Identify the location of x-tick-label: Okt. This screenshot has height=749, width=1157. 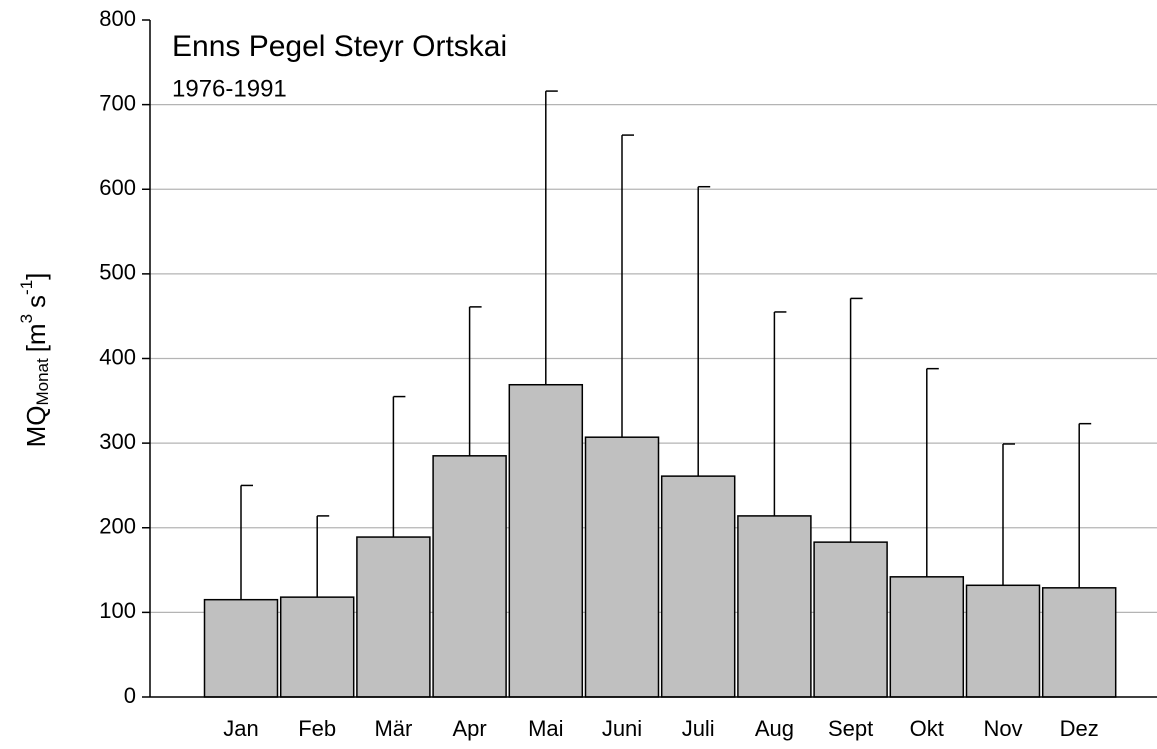
(927, 728).